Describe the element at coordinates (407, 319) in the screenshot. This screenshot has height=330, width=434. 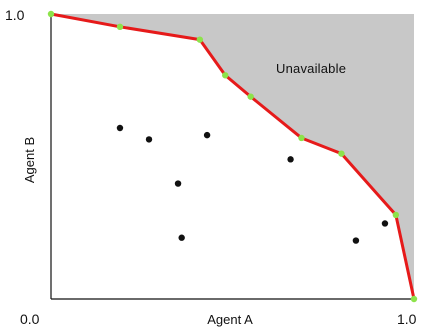
I see `x-tick-label-1: 1.0` at that location.